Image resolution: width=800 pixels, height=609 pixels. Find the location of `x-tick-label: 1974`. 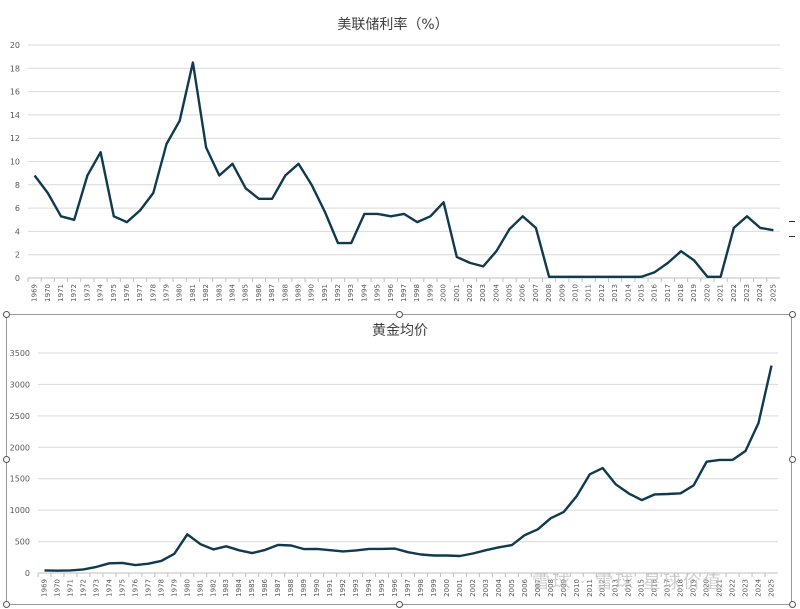

x-tick-label: 1974 is located at coordinates (101, 292).